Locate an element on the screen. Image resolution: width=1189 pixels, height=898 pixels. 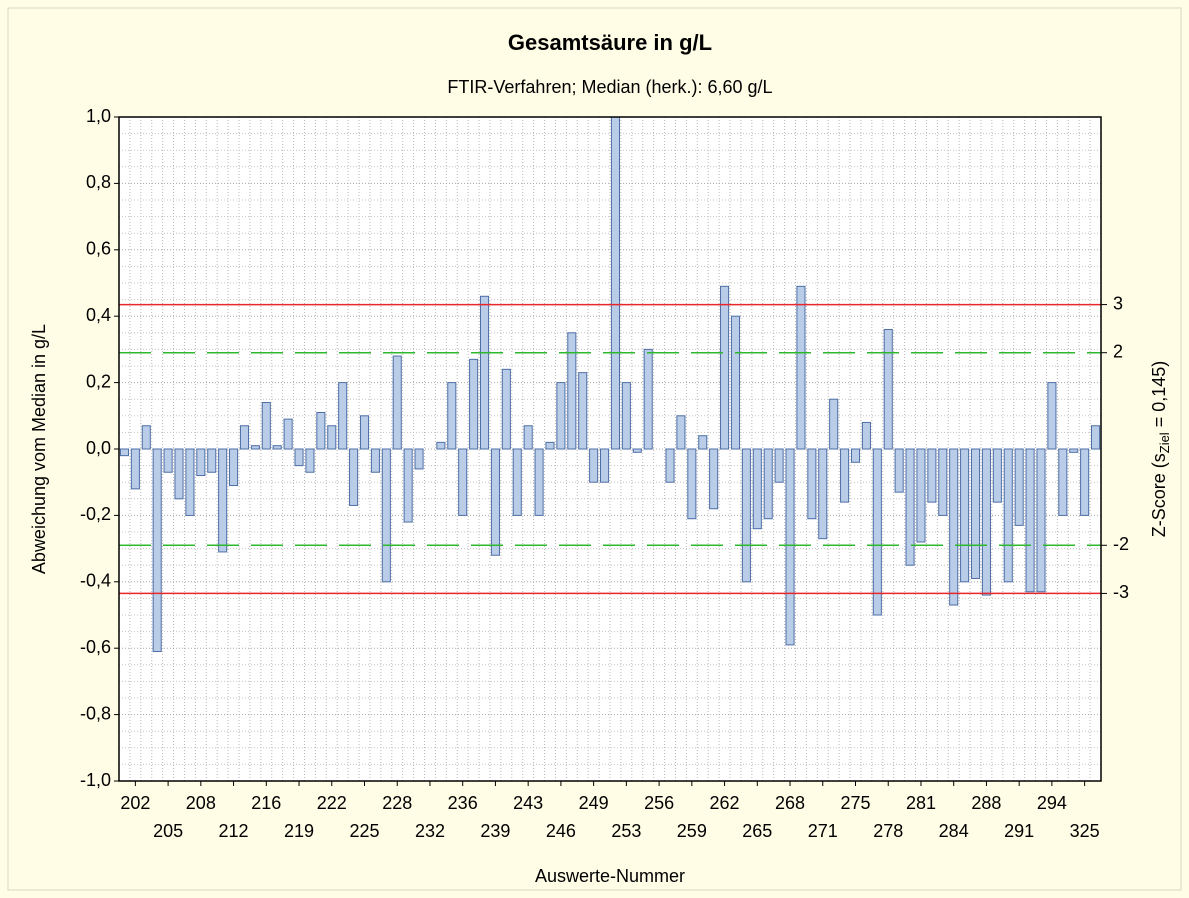
x-tick-label: 259 is located at coordinates (692, 831).